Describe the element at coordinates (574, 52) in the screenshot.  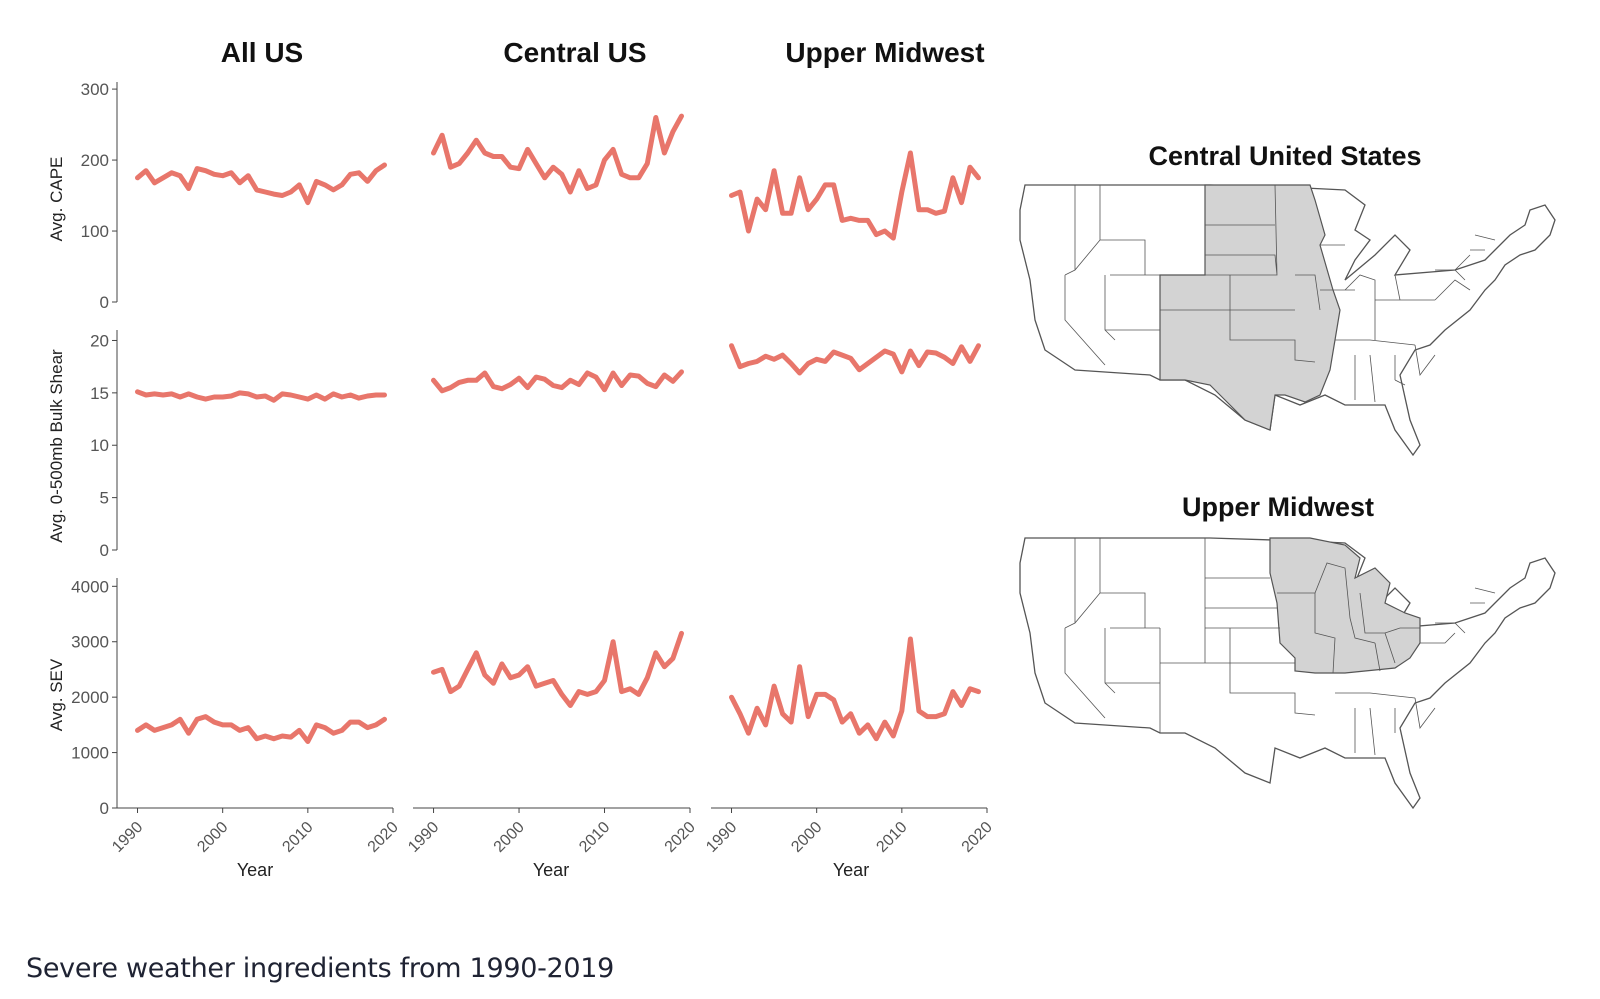
I see `facet-title-central-us: Central US` at that location.